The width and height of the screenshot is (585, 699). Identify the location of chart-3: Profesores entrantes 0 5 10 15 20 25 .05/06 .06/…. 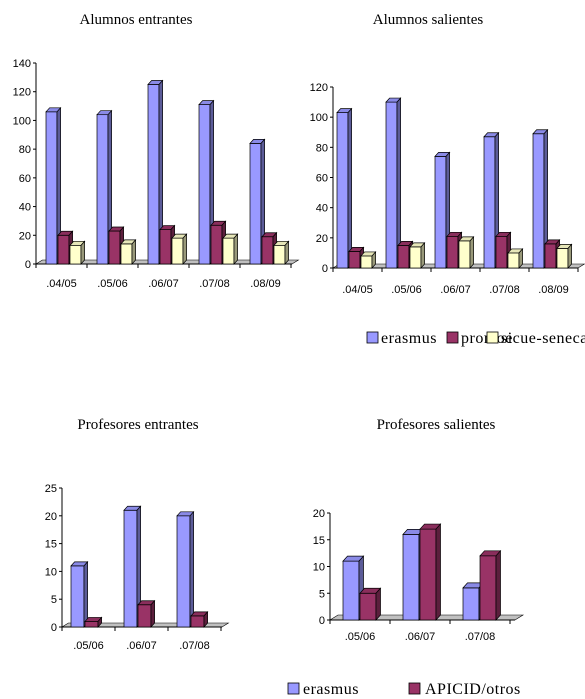
(137, 534).